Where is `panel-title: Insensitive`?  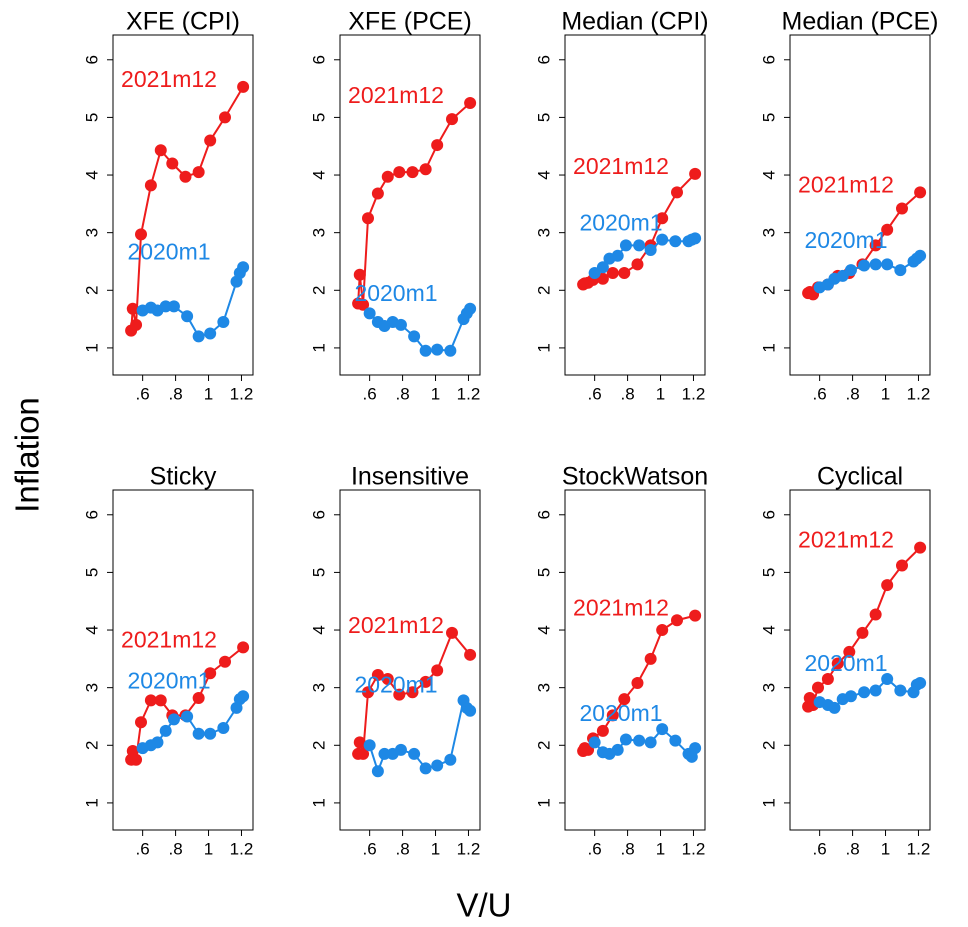 panel-title: Insensitive is located at coordinates (410, 477).